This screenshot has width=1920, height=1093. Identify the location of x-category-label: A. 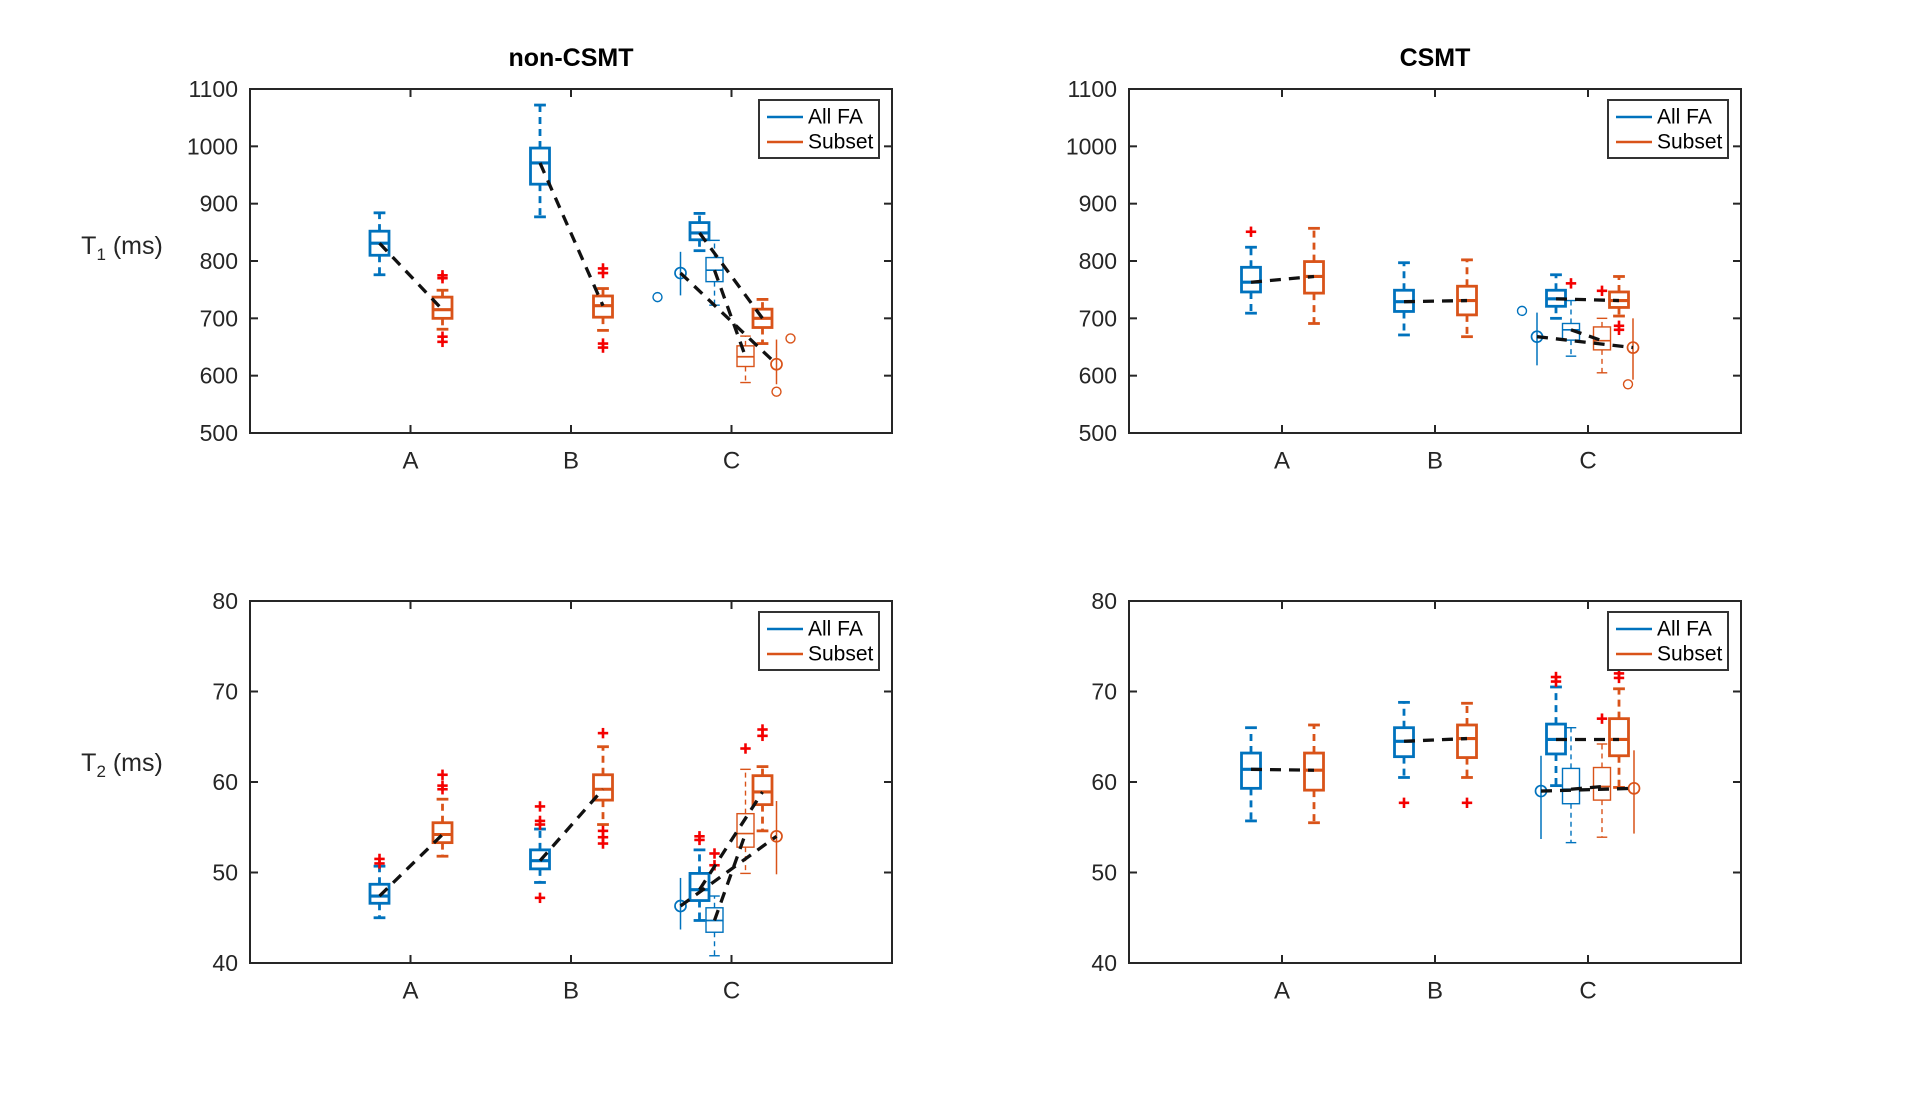
(1282, 991).